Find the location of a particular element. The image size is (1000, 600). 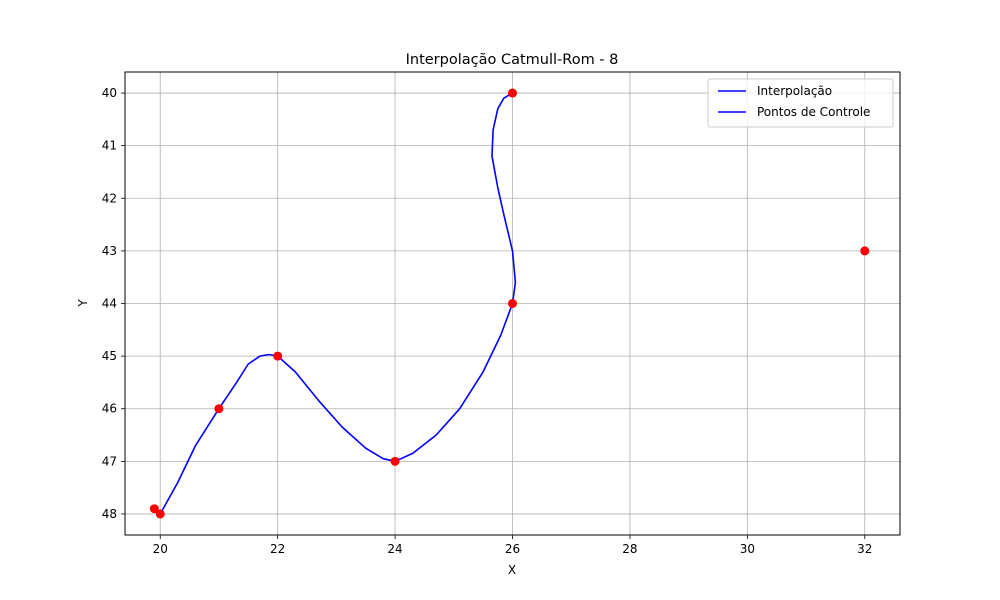

y-tick-label: 45 is located at coordinates (109, 356).